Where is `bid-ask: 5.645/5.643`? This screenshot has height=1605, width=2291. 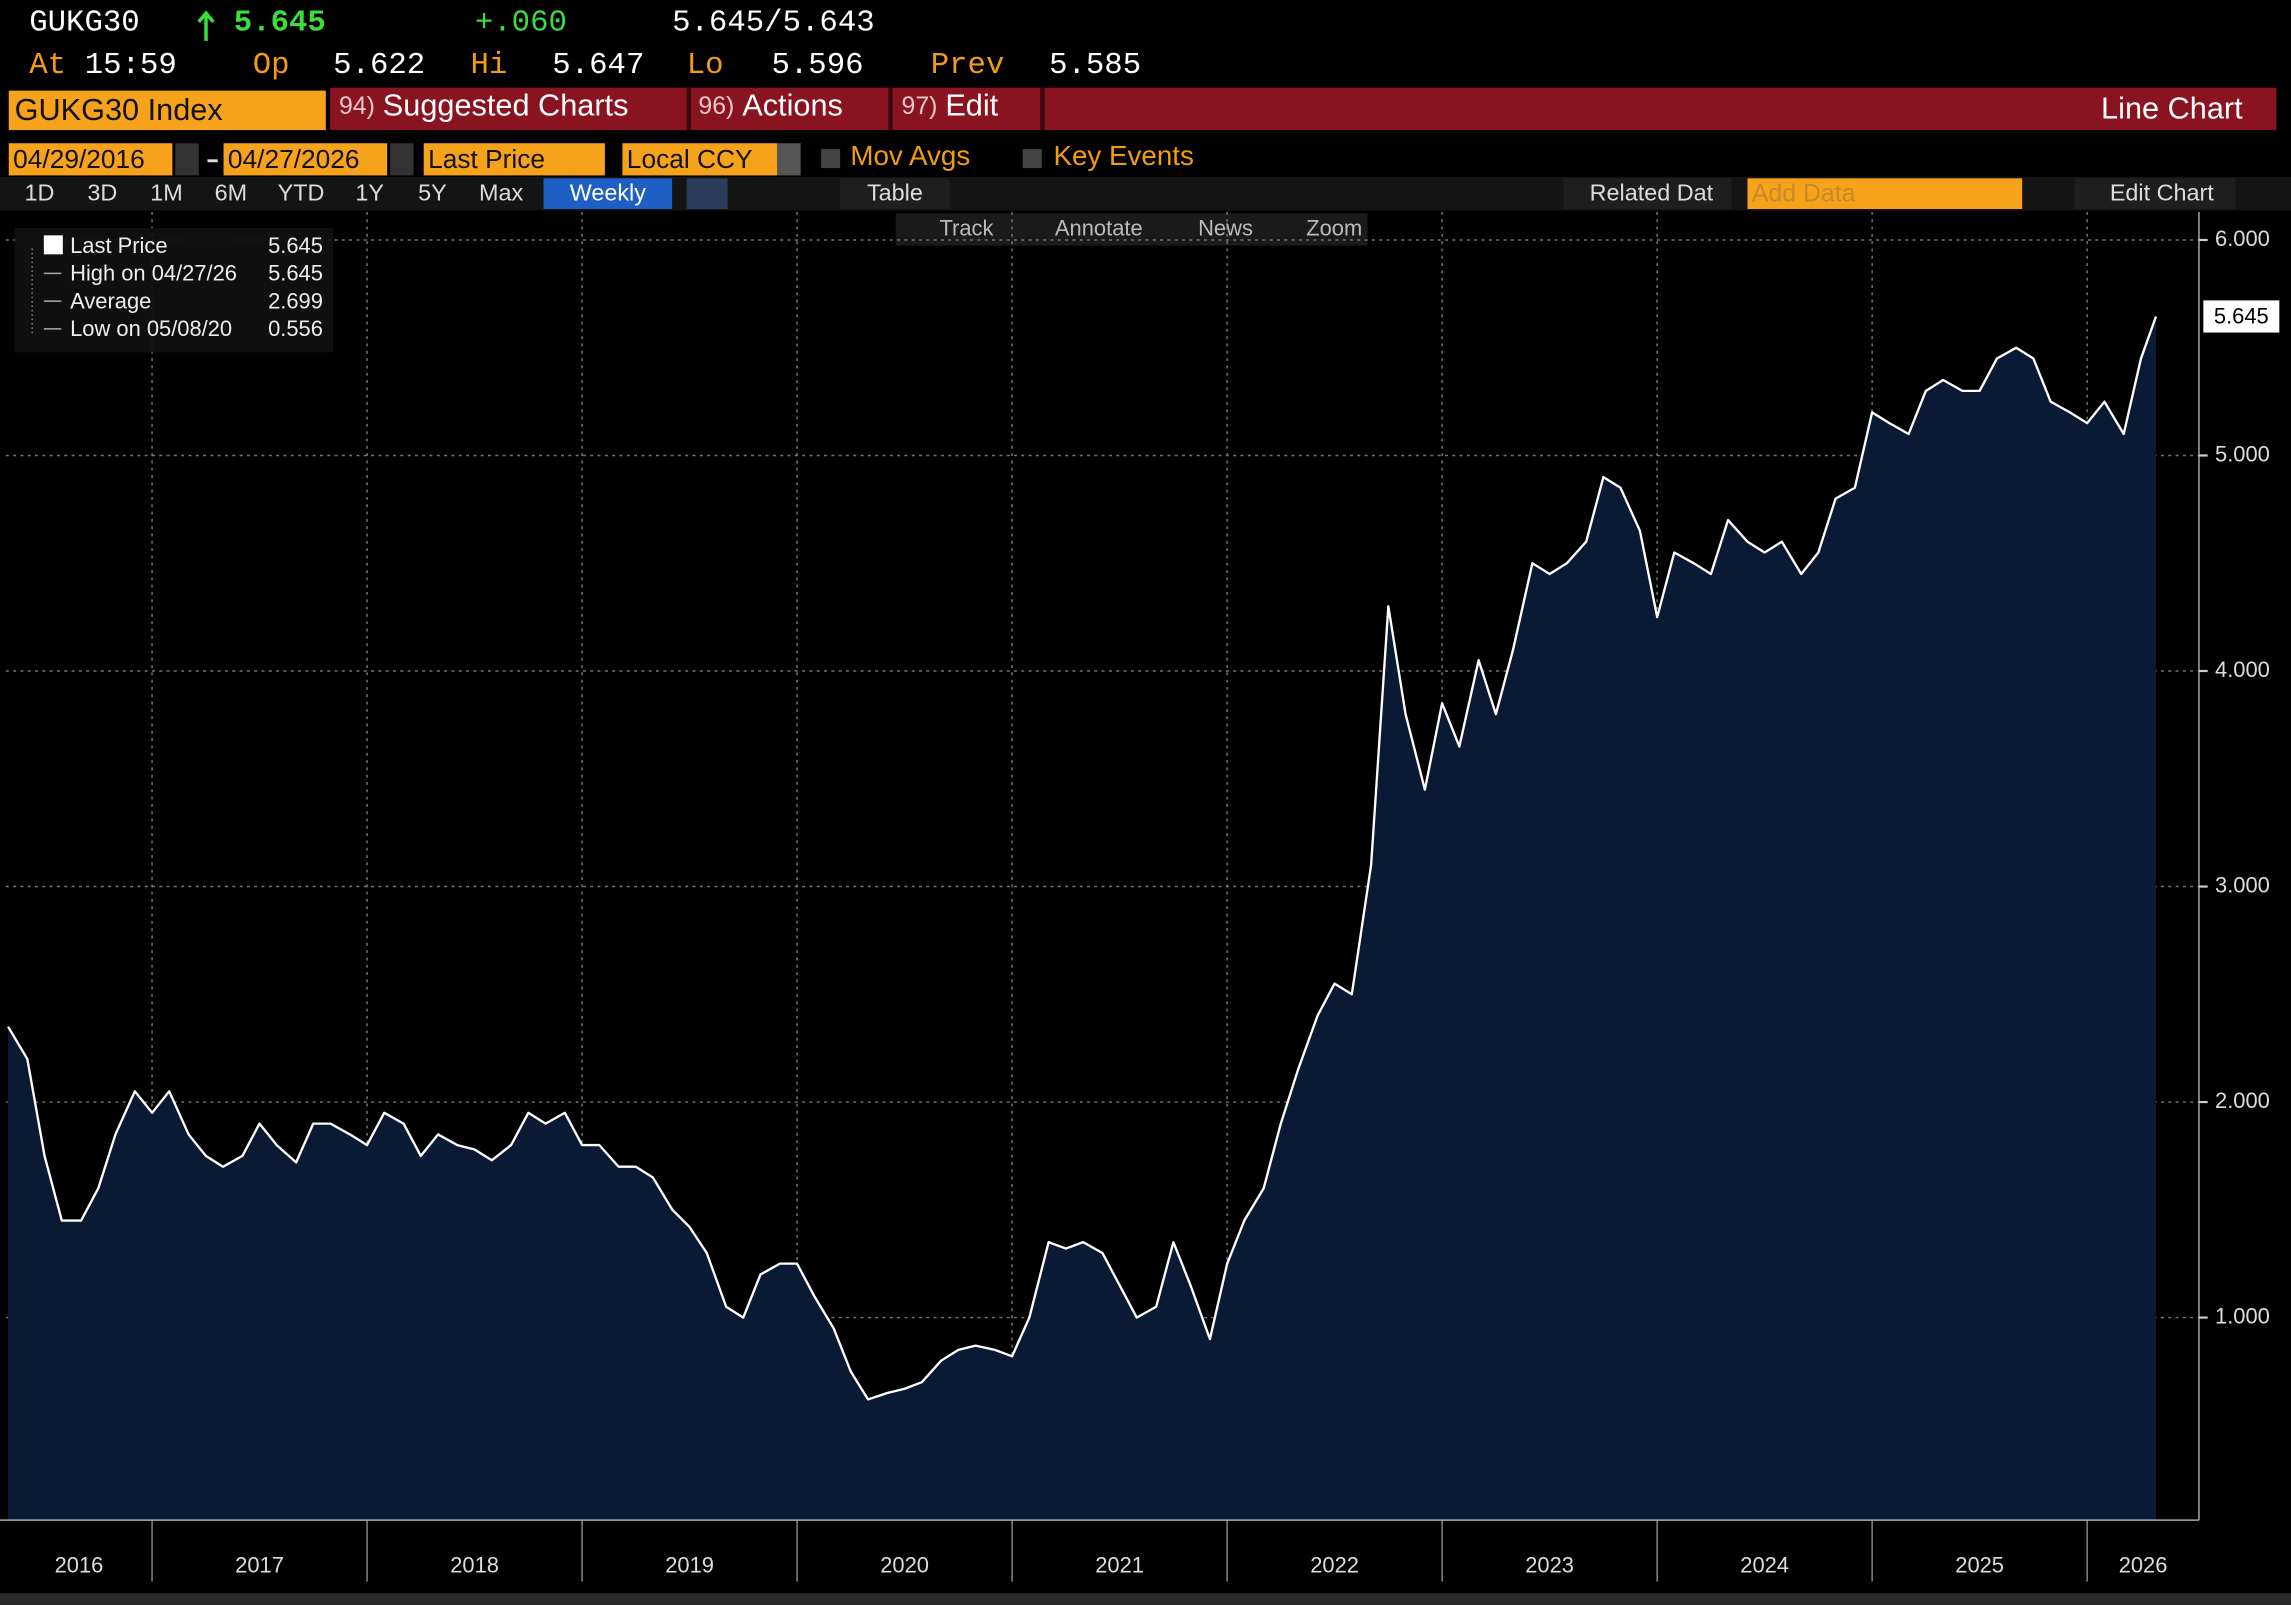
bid-ask: 5.645/5.643 is located at coordinates (773, 24).